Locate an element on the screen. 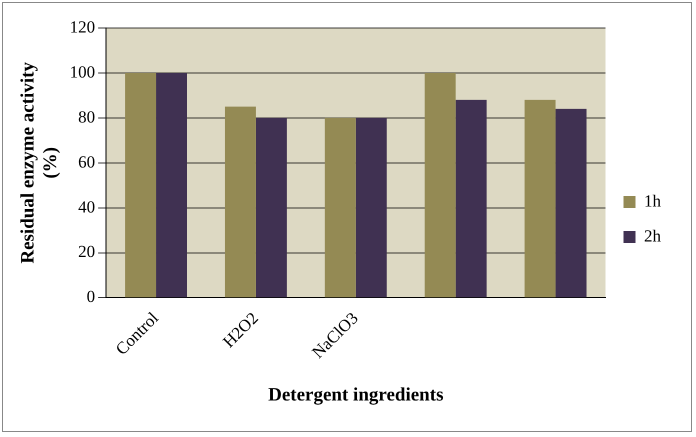  y-tick-label: 80 is located at coordinates (87, 116).